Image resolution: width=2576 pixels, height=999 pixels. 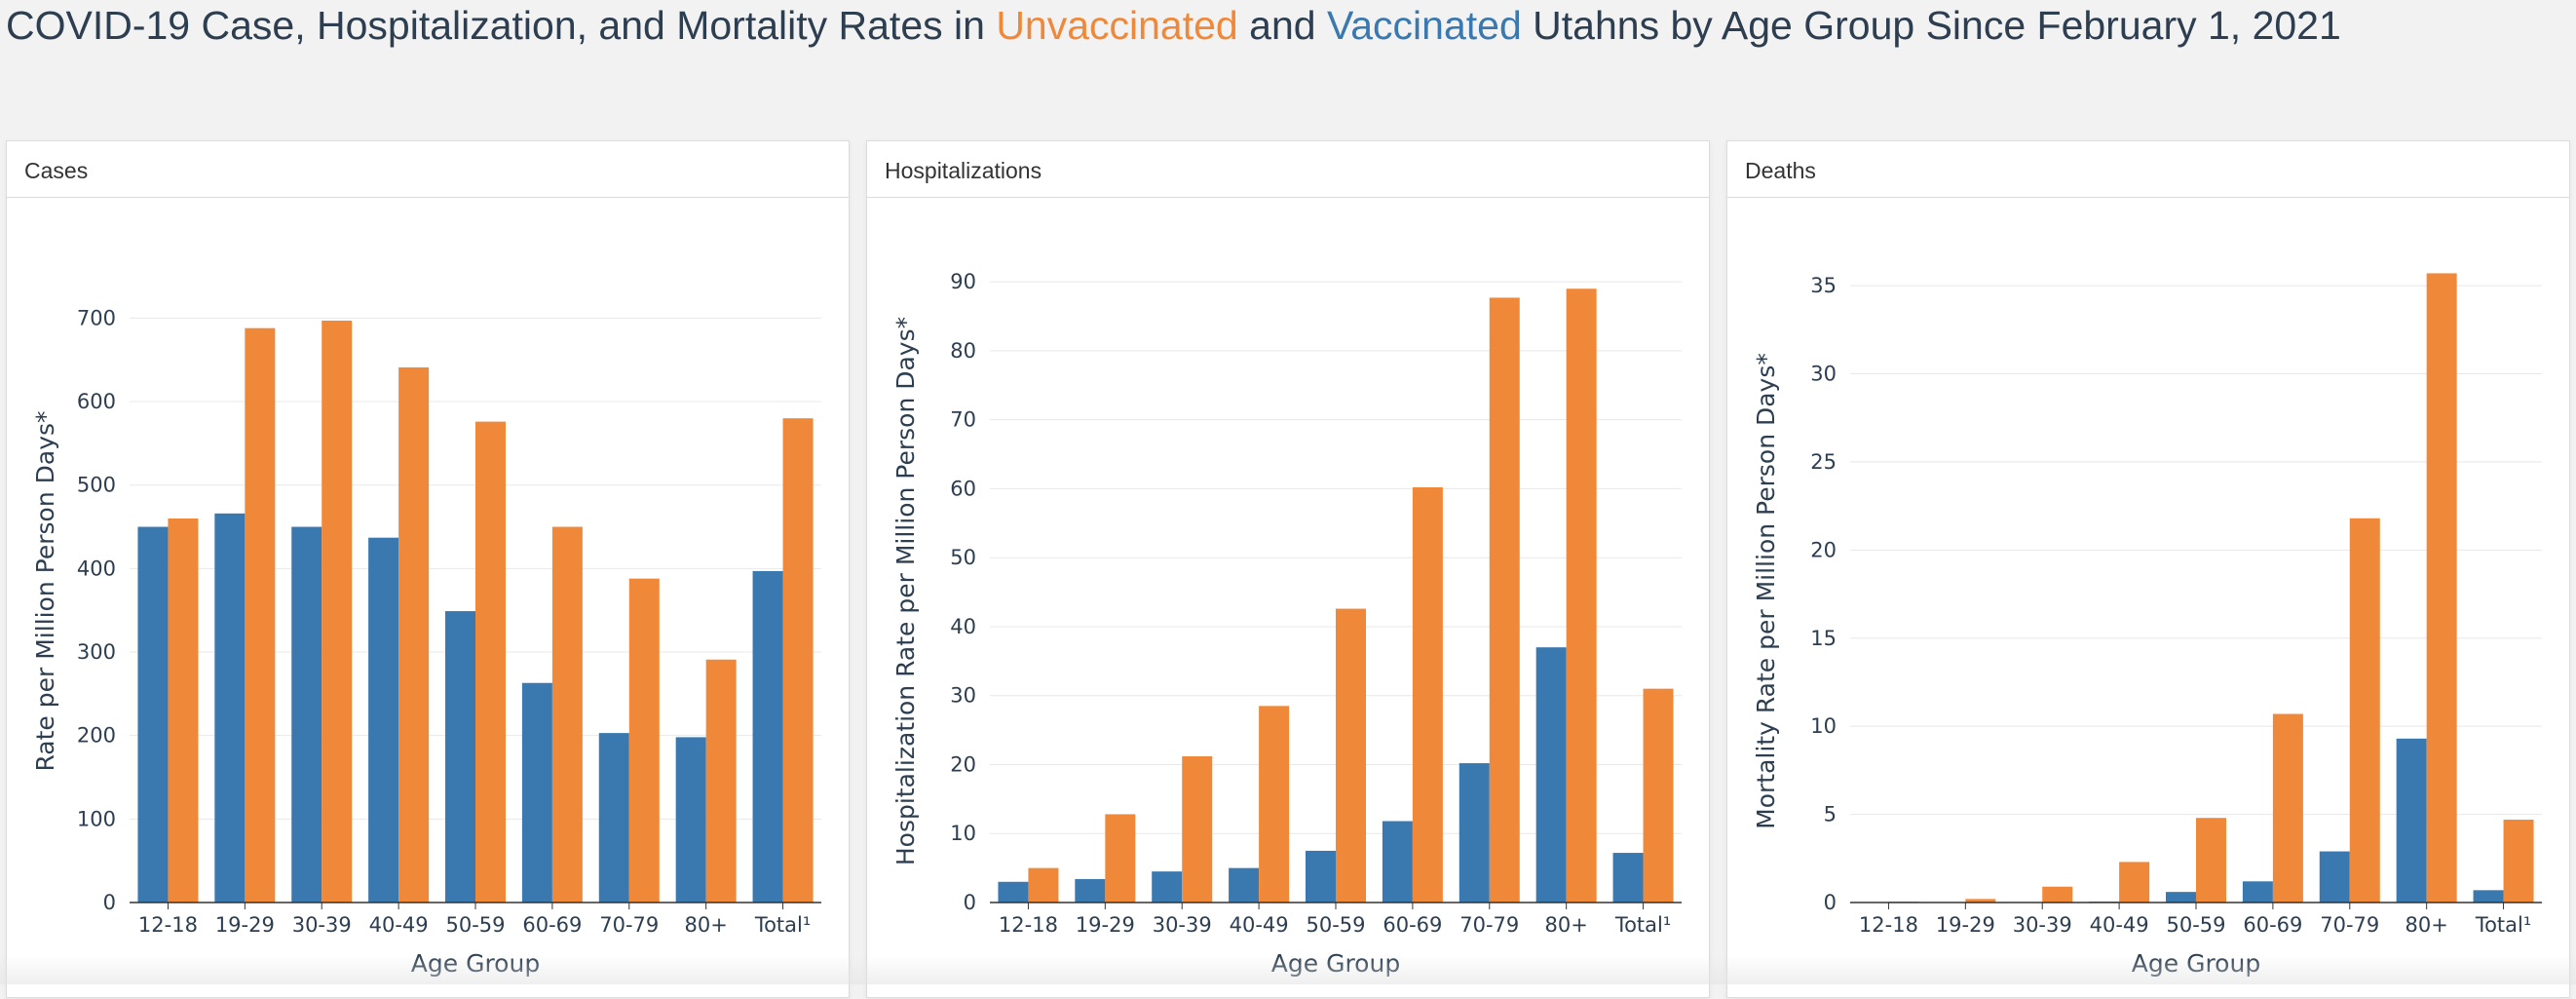 What do you see at coordinates (428, 169) in the screenshot?
I see `cases-panel-header: Cases` at bounding box center [428, 169].